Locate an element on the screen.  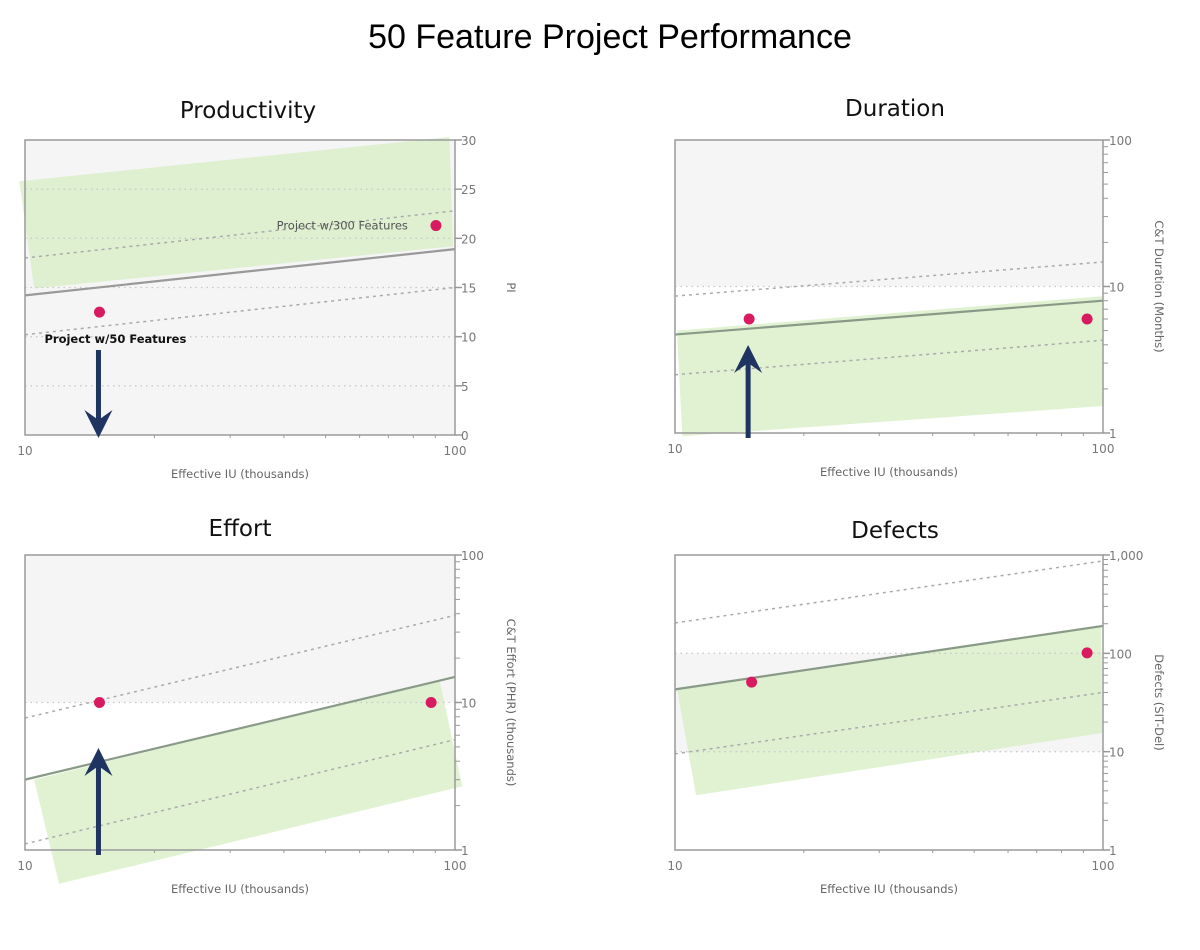
y-axis-label: C&T Duration (Months) is located at coordinates (1159, 286).